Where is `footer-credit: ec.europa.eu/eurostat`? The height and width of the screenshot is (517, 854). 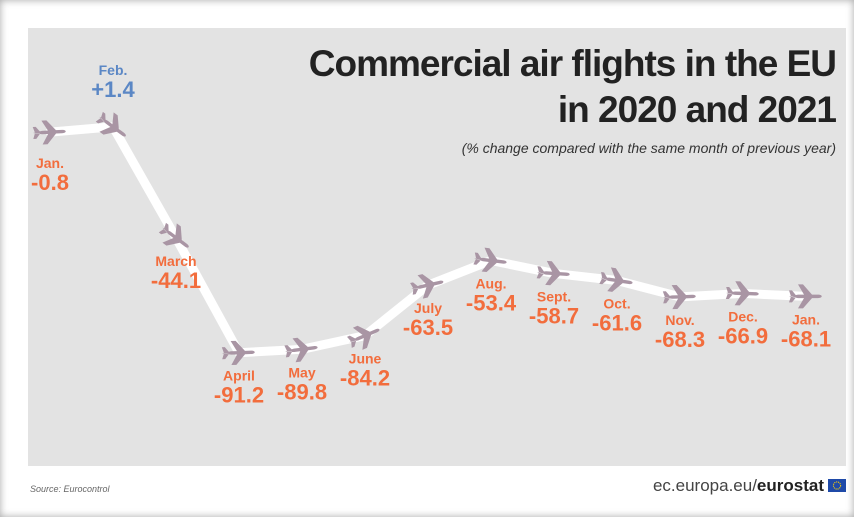
footer-credit: ec.europa.eu/eurostat is located at coordinates (738, 485).